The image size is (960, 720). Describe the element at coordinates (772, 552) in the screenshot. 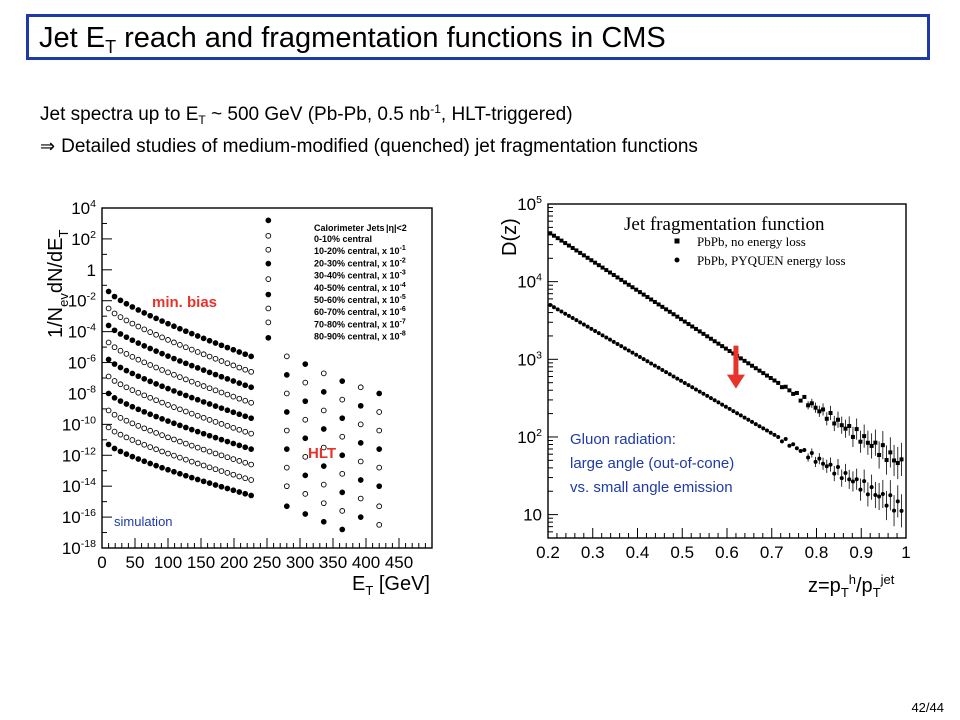

I see `right-x-tick-label: 0.7` at that location.